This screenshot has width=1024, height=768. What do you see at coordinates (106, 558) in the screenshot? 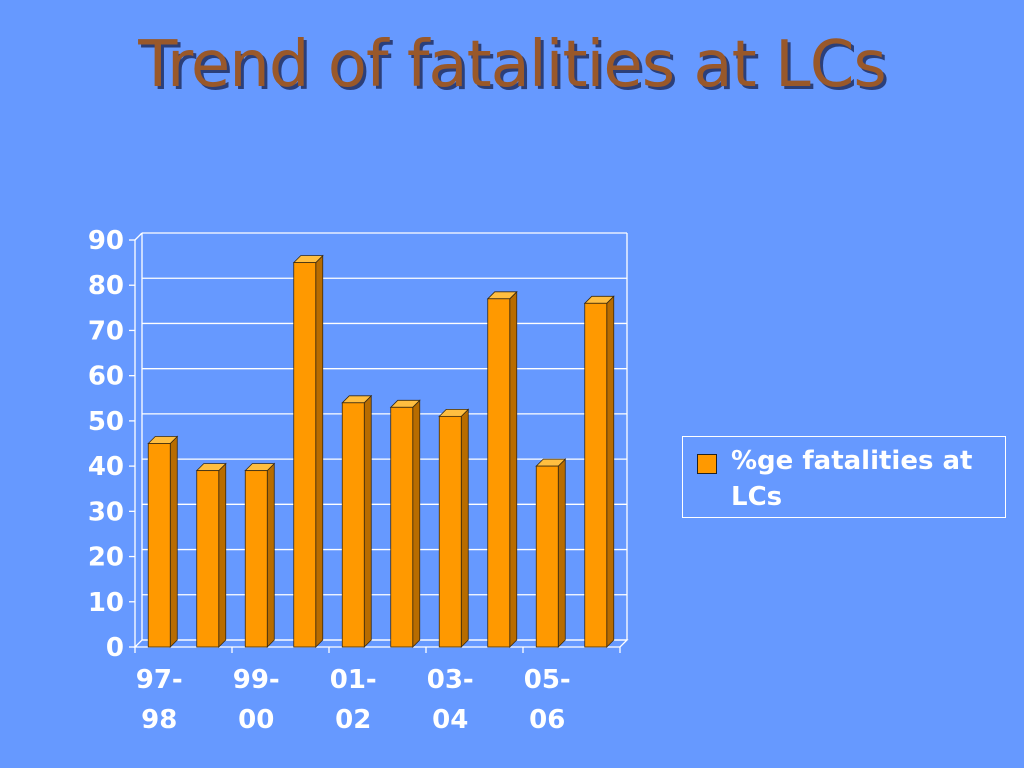
I see `y-tick-label: 20` at bounding box center [106, 558].